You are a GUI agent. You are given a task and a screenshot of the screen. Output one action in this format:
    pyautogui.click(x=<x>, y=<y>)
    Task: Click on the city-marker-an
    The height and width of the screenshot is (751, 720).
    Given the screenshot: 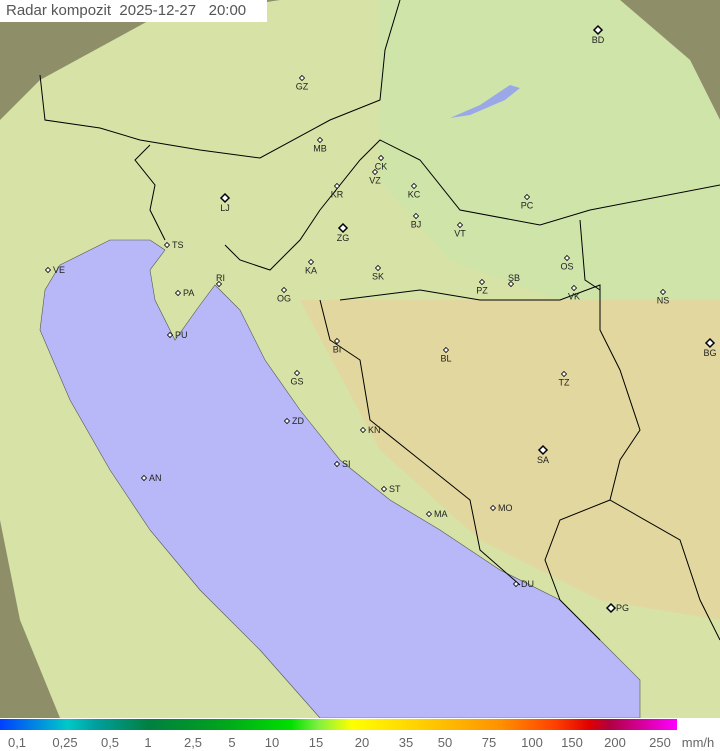 What is the action you would take?
    pyautogui.click(x=144, y=478)
    